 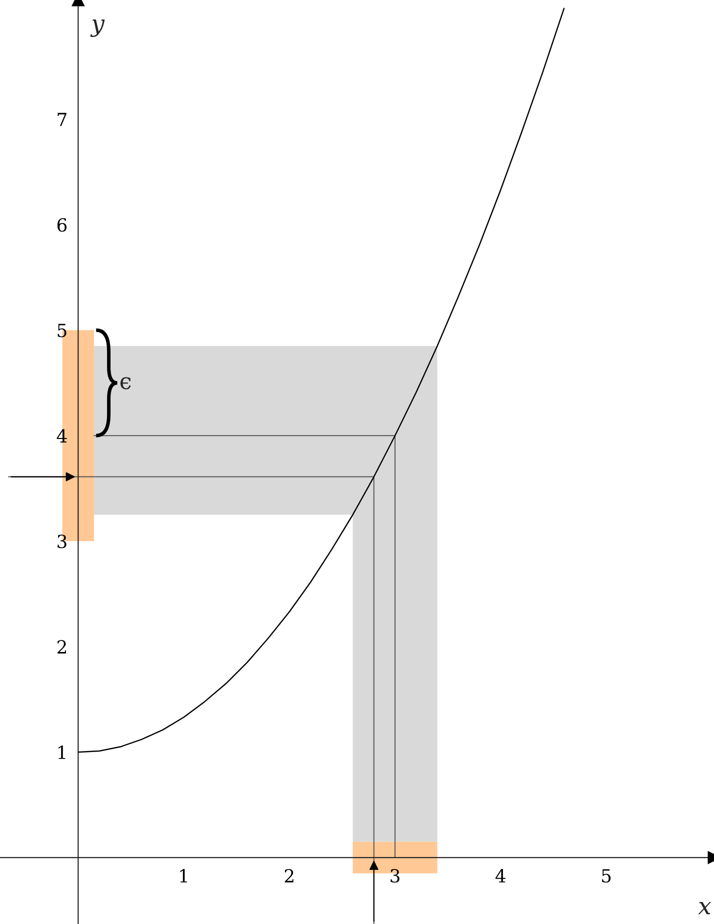 What do you see at coordinates (97, 28) in the screenshot?
I see `y-axis-title: y` at bounding box center [97, 28].